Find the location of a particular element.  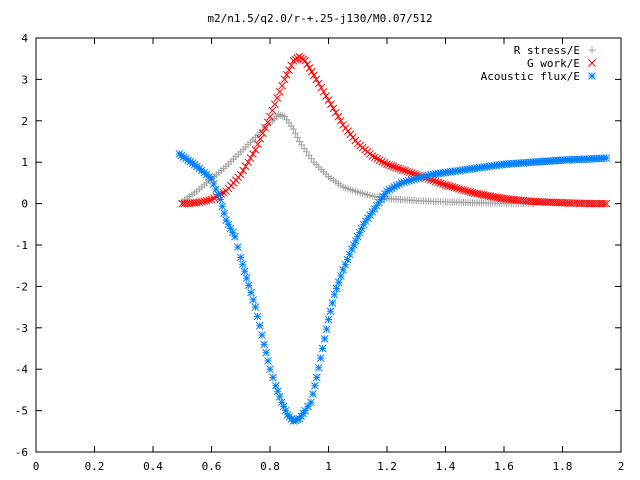

y-tick-label: -5 is located at coordinates (21, 411).